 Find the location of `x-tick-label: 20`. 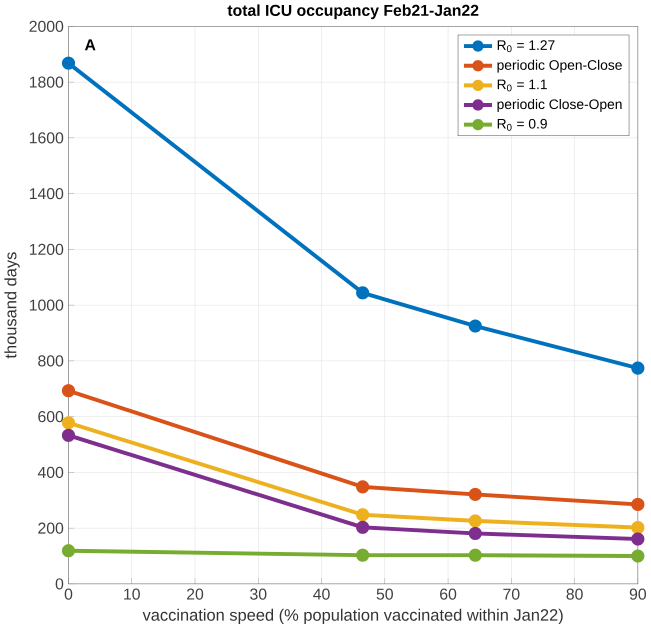

x-tick-label: 20 is located at coordinates (195, 594).